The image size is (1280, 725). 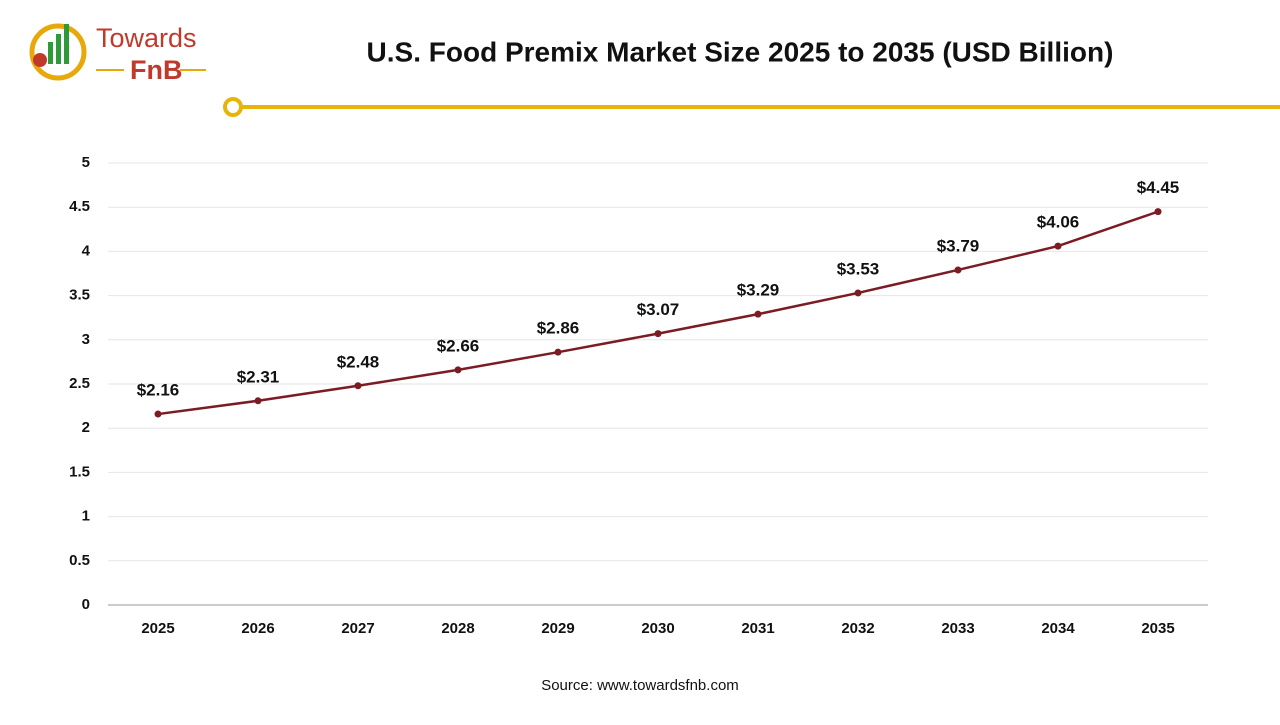 I want to click on y-tick-label: 4, so click(x=86, y=250).